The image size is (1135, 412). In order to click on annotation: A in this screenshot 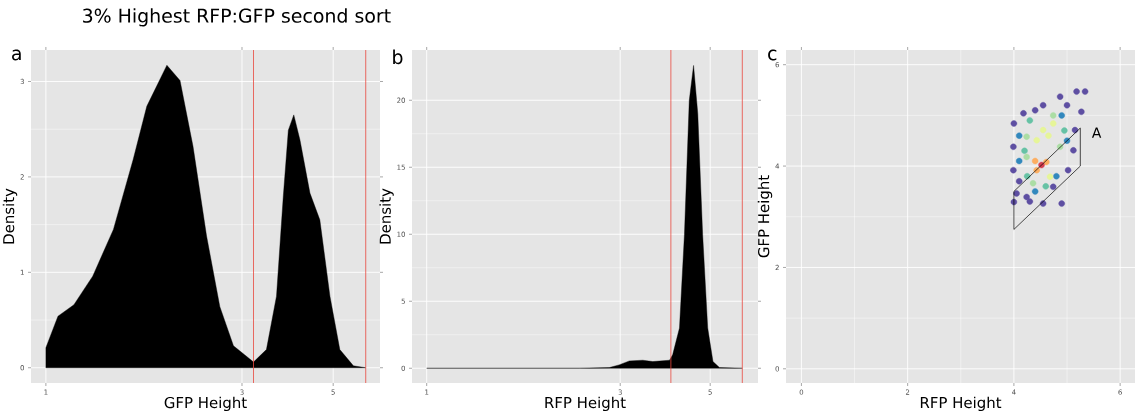, I will do `click(1096, 132)`.